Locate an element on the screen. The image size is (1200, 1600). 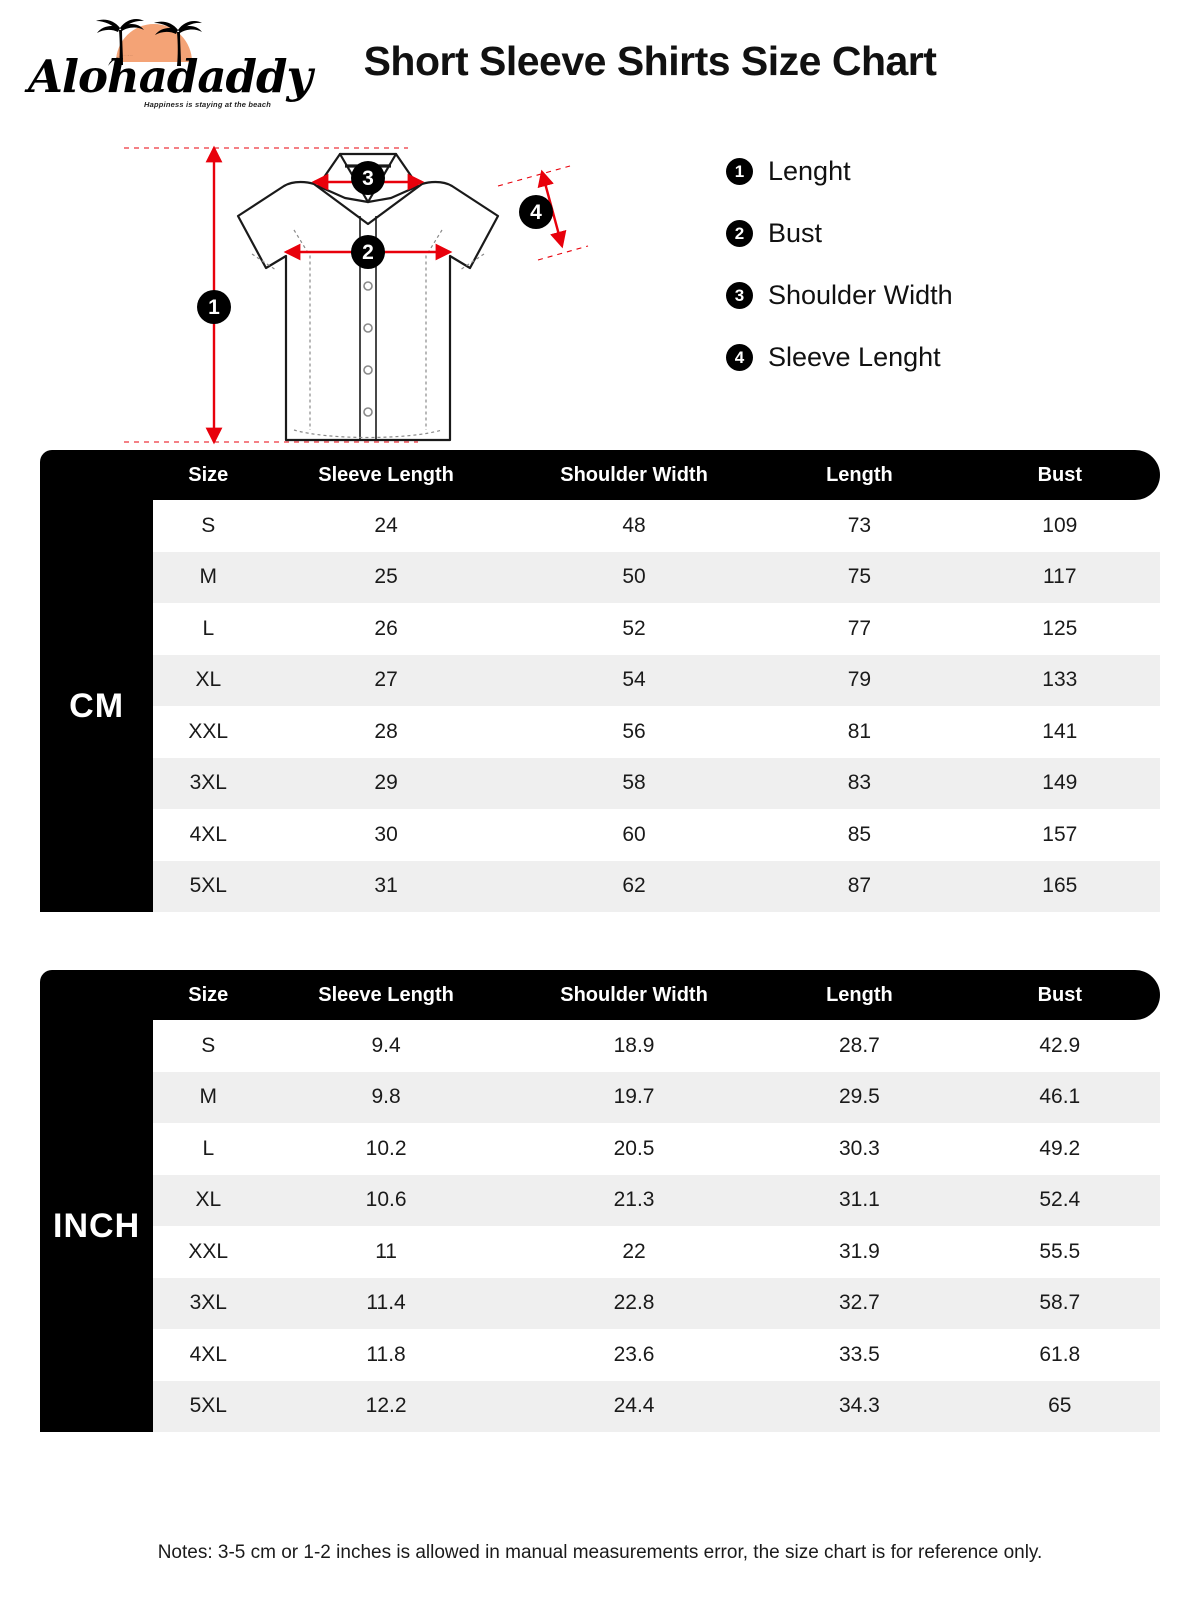
table-row: L 10.2 20.5 30.3 49.2 is located at coordinates (600, 1149).